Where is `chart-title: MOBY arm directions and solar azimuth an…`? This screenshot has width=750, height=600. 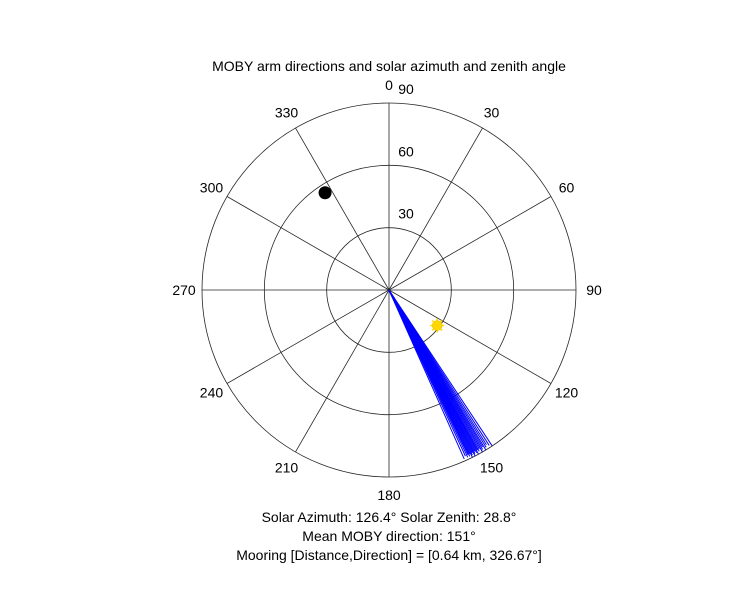 chart-title: MOBY arm directions and solar azimuth an… is located at coordinates (389, 66).